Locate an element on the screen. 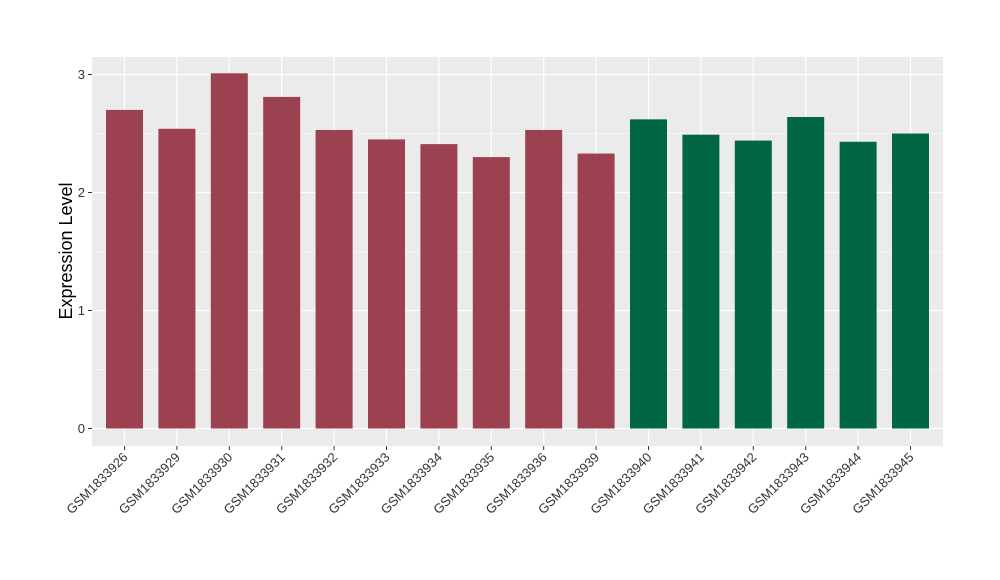  bar-GSM1833941 is located at coordinates (701, 281).